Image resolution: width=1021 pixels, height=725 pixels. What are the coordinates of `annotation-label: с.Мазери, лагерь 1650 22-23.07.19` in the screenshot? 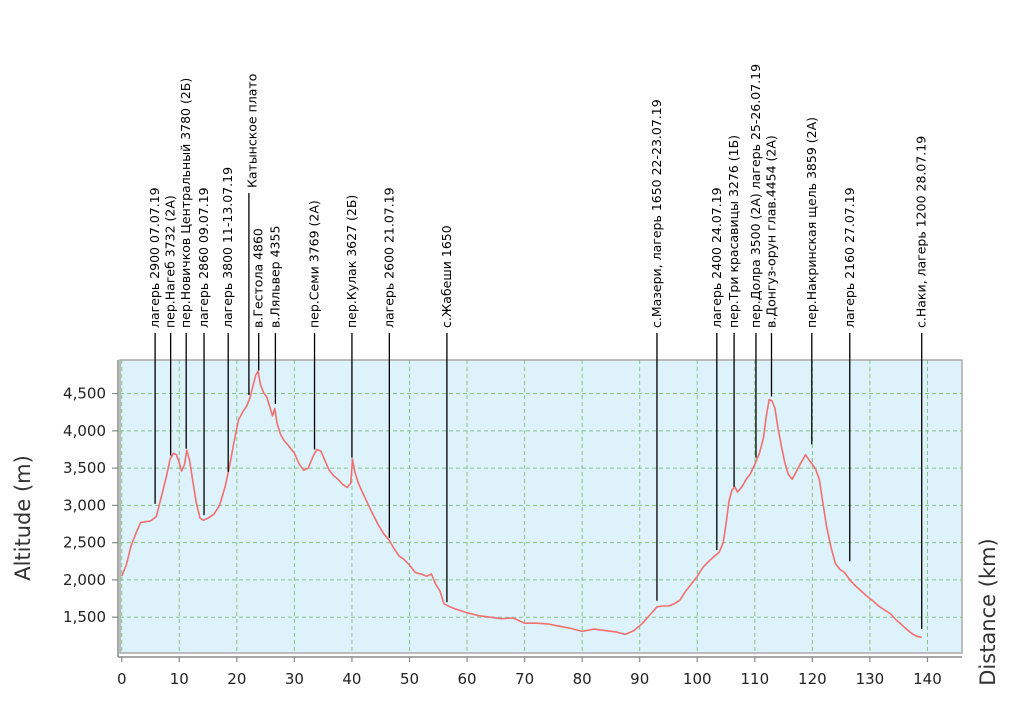 It's located at (656, 213).